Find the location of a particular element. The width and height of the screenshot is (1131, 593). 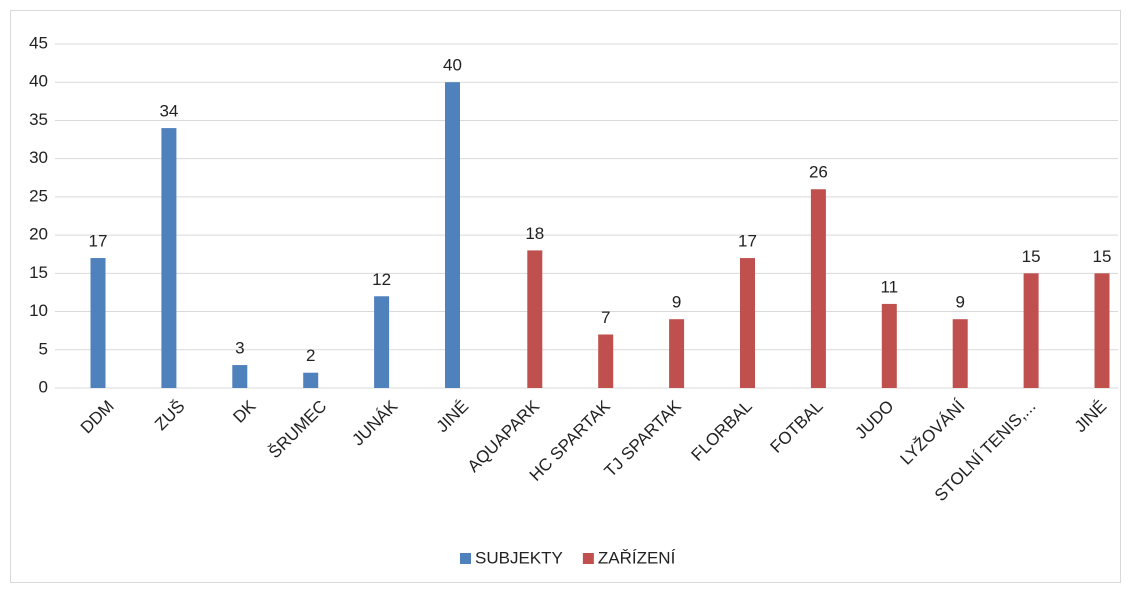

y-tick-label: 10 is located at coordinates (38, 310).